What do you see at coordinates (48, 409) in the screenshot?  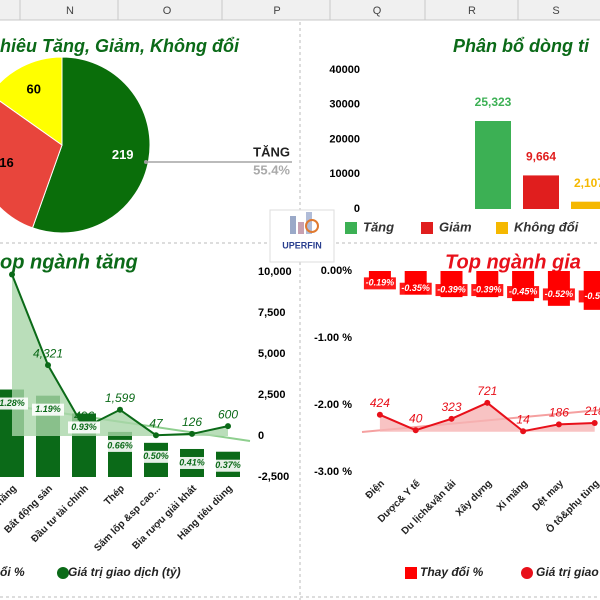 I see `value-label: 1.19%` at bounding box center [48, 409].